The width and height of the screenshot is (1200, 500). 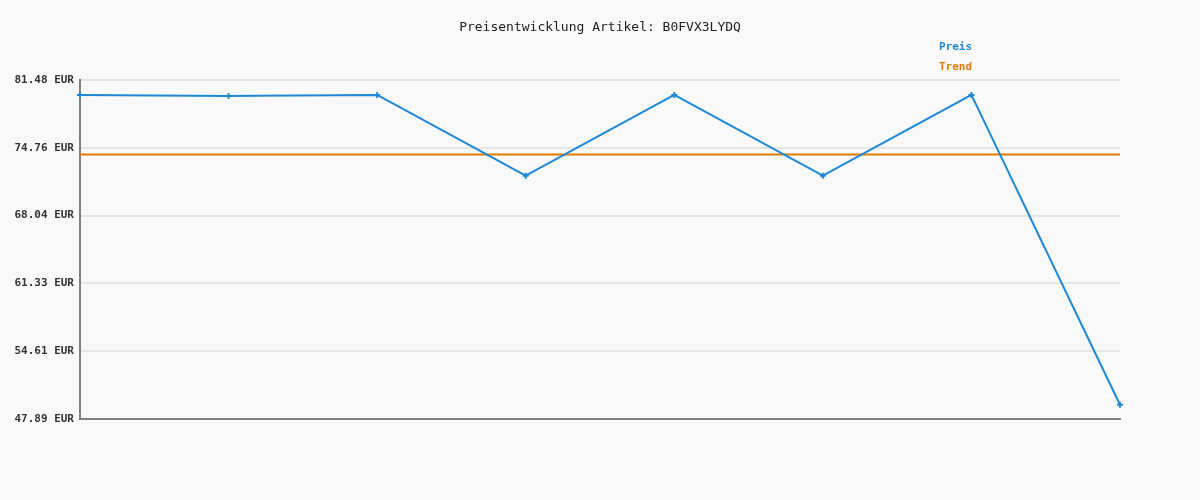 I want to click on y-tick-label: 68.04 EUR, so click(x=44, y=215).